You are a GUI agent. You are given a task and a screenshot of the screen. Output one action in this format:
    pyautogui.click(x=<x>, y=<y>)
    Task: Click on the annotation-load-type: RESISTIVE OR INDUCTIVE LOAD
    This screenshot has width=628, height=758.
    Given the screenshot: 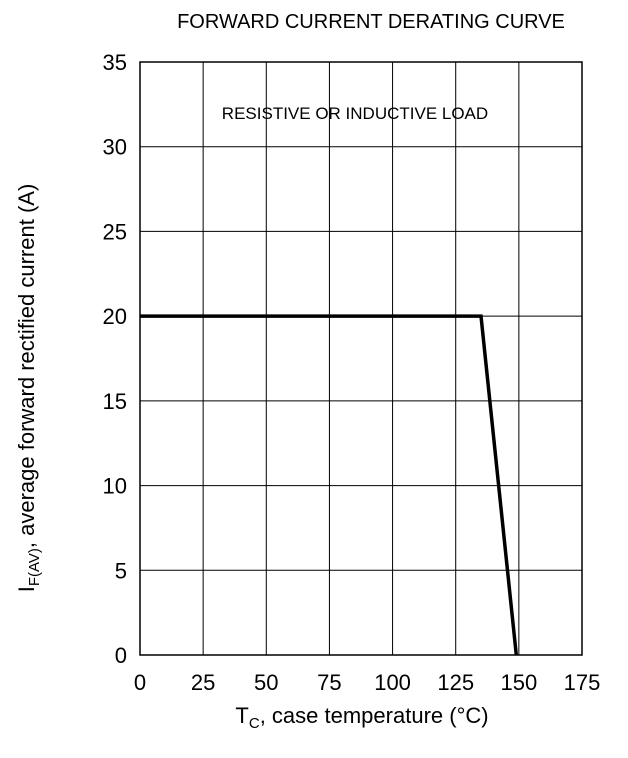 What is the action you would take?
    pyautogui.click(x=355, y=113)
    